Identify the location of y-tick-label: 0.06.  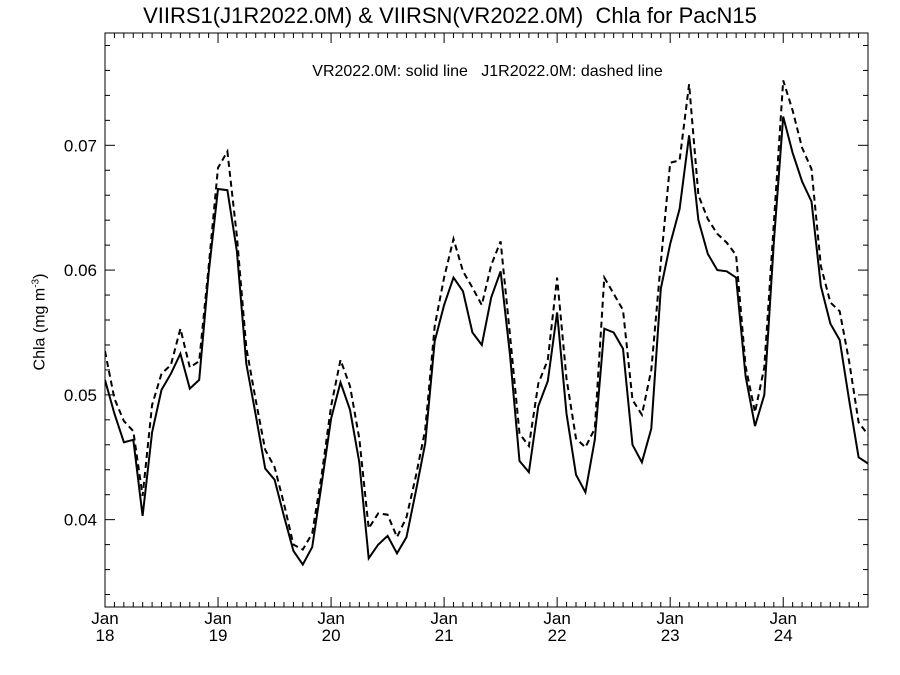
(80, 270).